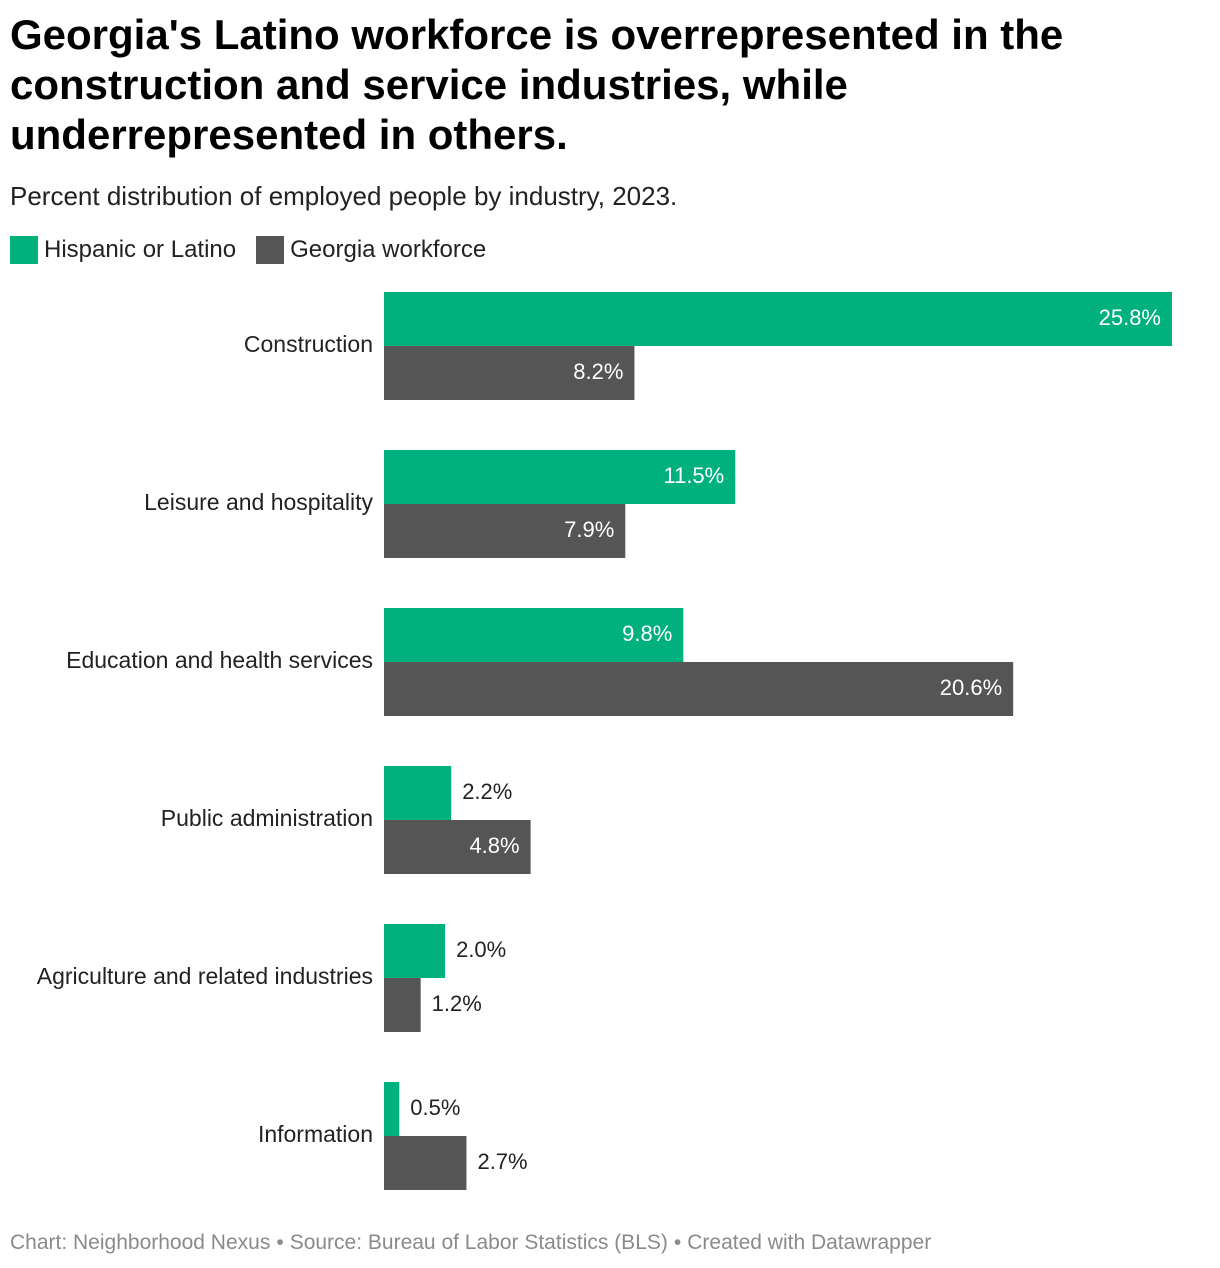  Describe the element at coordinates (699, 689) in the screenshot. I see `bar-georgia-education-and-health-services` at that location.